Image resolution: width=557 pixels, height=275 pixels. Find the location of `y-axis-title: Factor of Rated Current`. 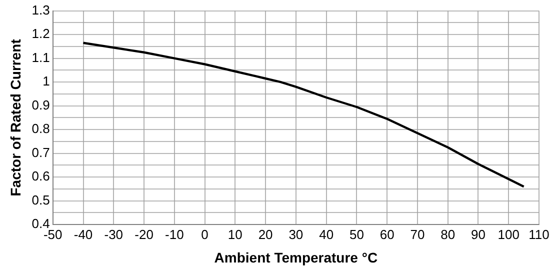

y-axis-title: Factor of Rated Current is located at coordinates (15, 117).